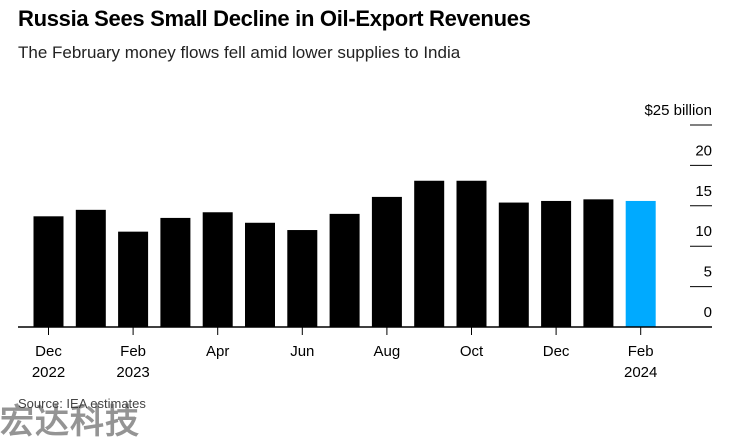 The image size is (743, 443). I want to click on x-tick-label: Apr, so click(217, 351).